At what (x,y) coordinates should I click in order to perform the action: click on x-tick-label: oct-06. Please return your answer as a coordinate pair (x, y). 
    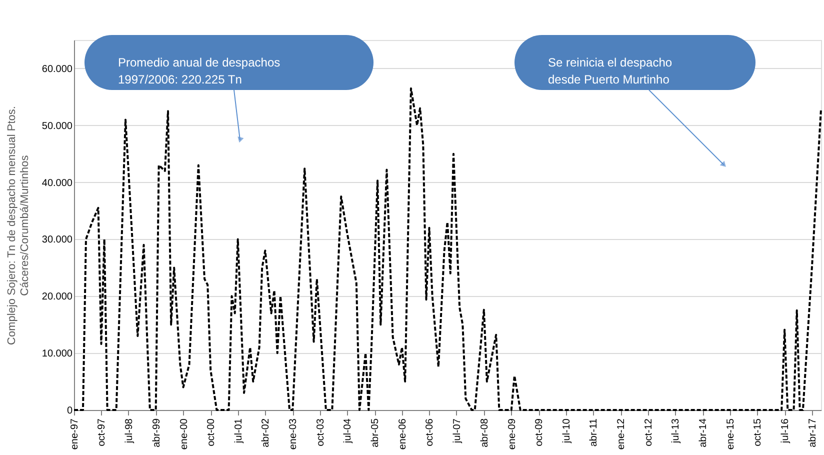
    Looking at the image, I should click on (430, 432).